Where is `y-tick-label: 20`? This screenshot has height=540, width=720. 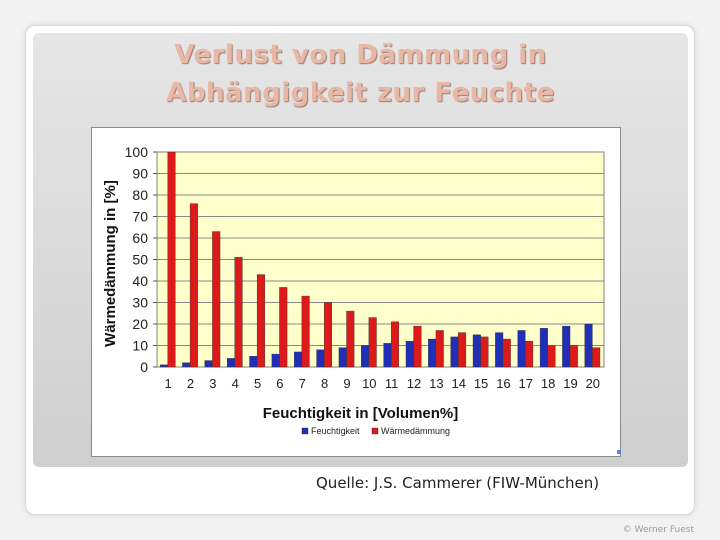 y-tick-label: 20 is located at coordinates (140, 324).